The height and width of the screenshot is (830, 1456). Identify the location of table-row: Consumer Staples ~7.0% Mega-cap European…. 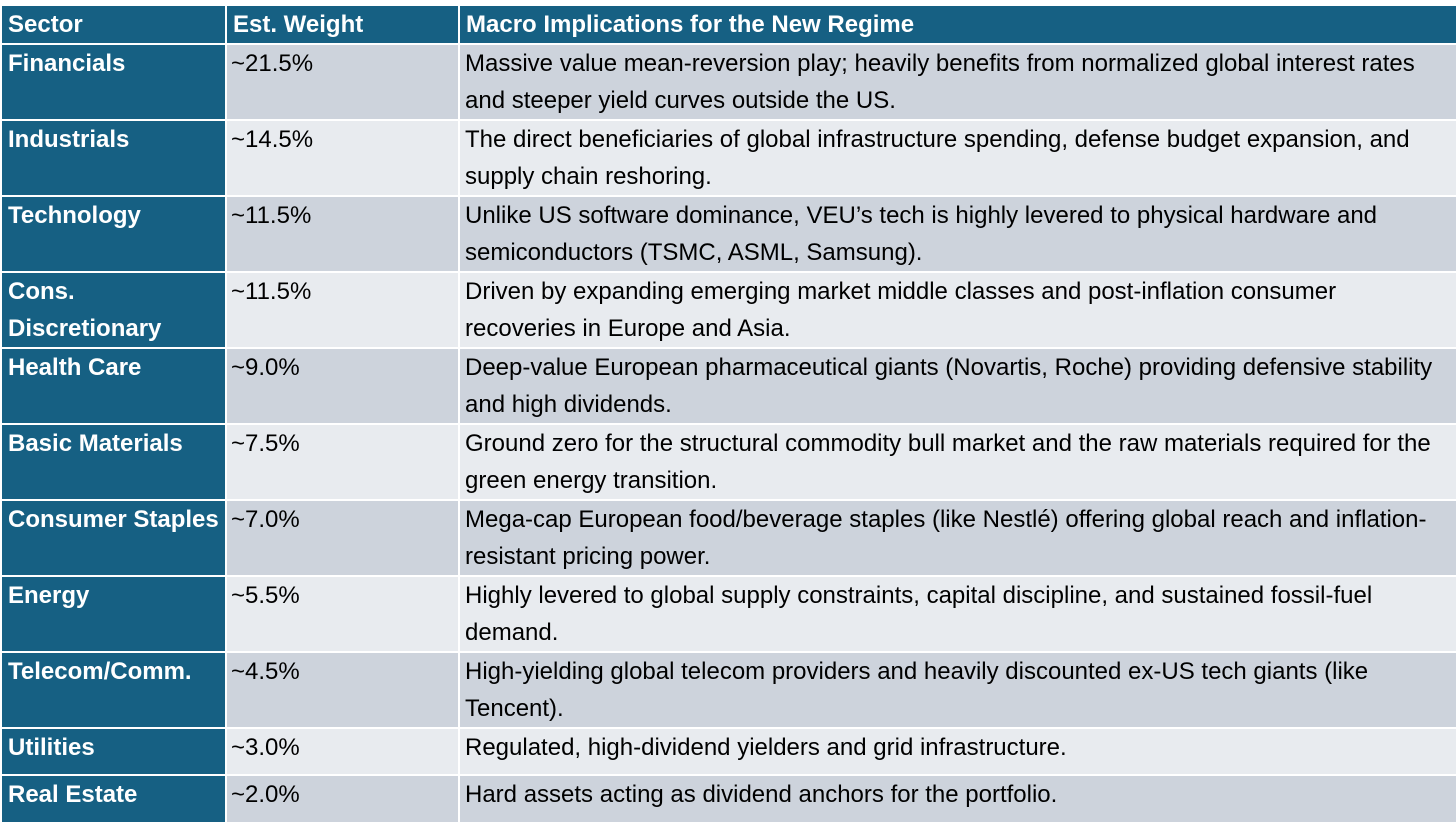
(728, 538).